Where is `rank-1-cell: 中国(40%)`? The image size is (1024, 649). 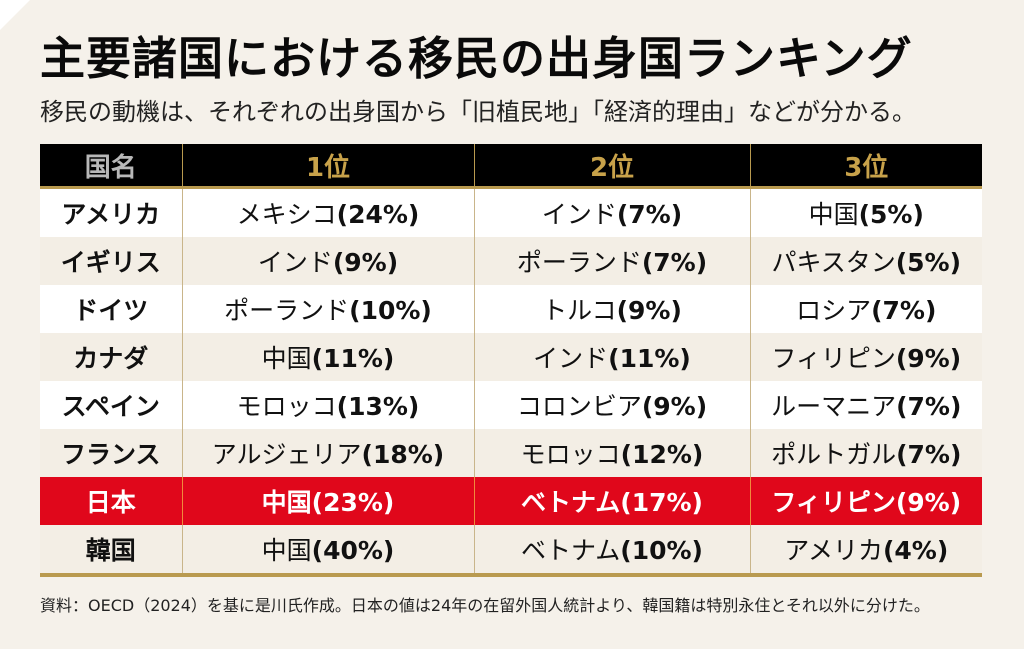
rank-1-cell: 中国(40%) is located at coordinates (327, 551).